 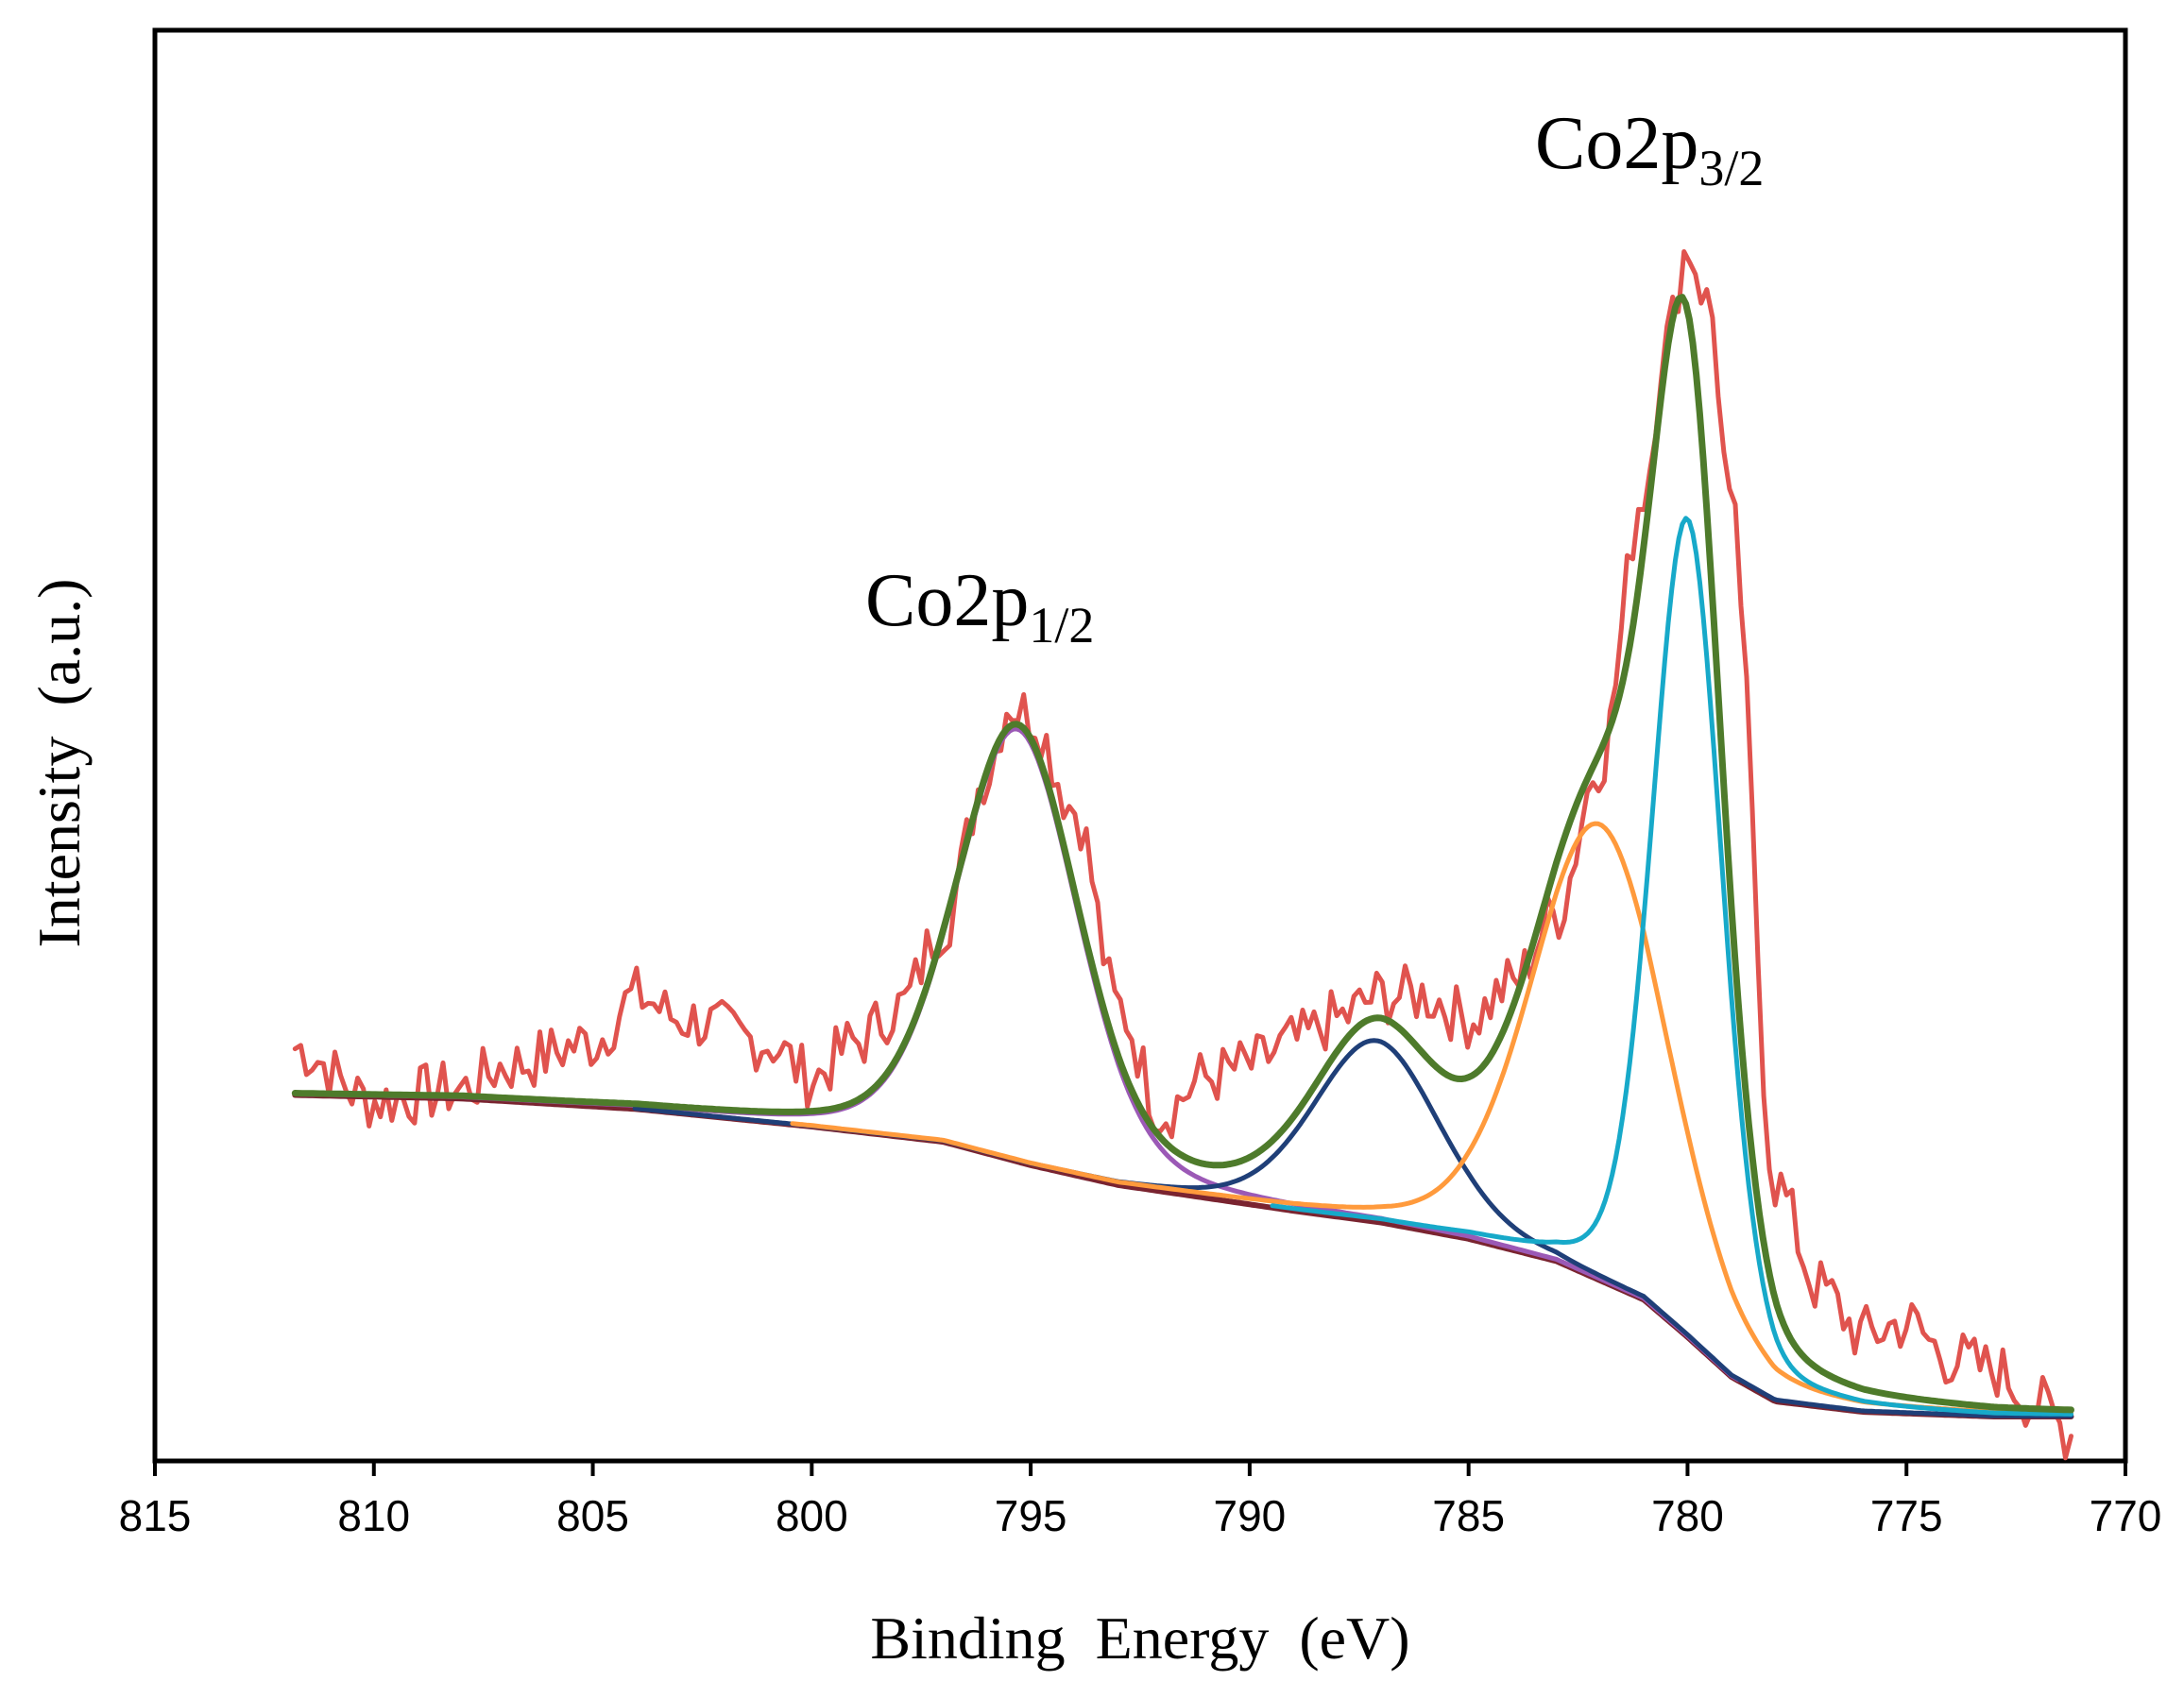 What do you see at coordinates (1062, 626) in the screenshot?
I see `peak-label-subscript: 1/2` at bounding box center [1062, 626].